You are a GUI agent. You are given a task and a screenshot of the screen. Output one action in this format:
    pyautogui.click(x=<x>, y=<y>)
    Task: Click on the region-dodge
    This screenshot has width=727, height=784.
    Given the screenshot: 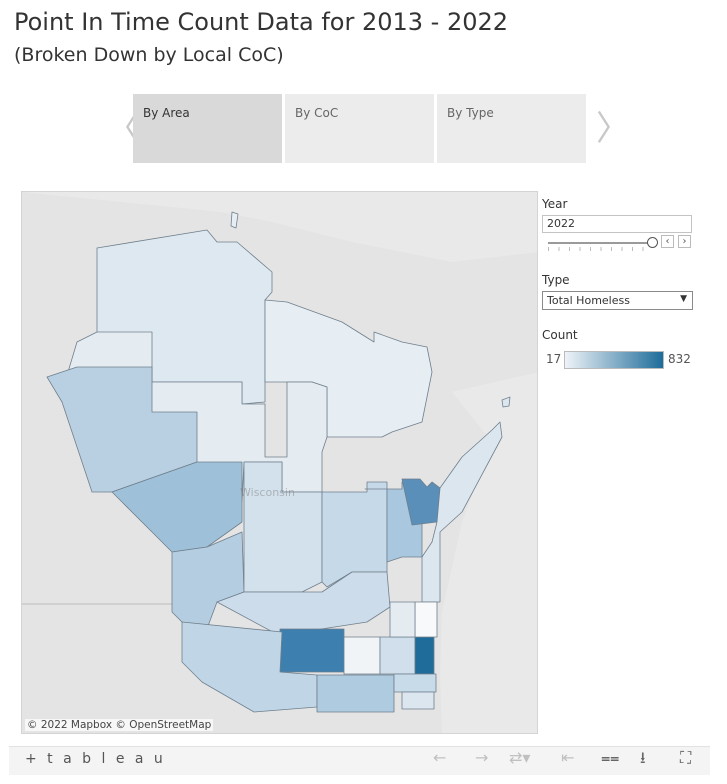 What is the action you would take?
    pyautogui.click(x=402, y=619)
    